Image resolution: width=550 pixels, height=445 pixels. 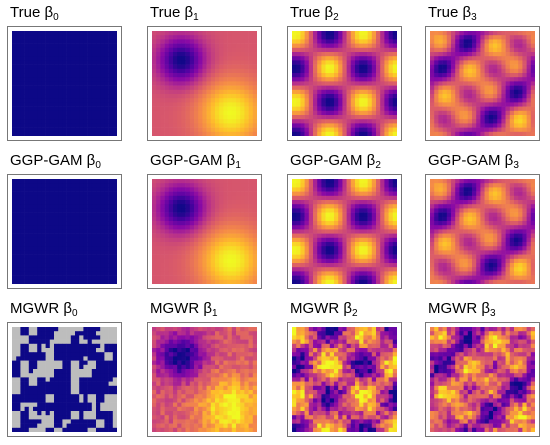 I want to click on panel-title: True β1, so click(x=174, y=15).